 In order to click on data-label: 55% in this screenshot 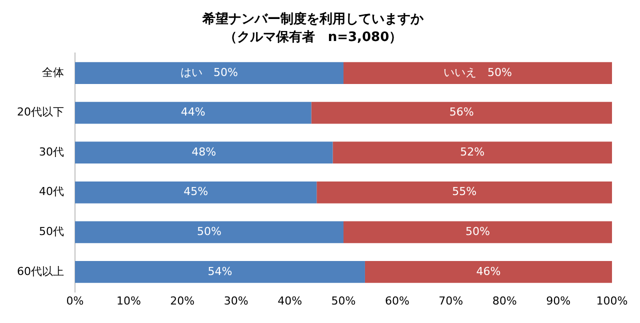, I will do `click(464, 191)`.